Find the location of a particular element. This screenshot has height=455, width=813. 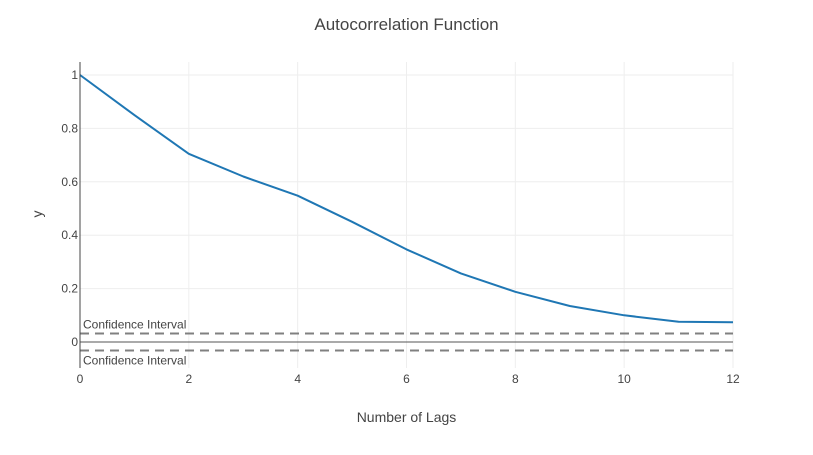

x-tick-label: 8 is located at coordinates (515, 379).